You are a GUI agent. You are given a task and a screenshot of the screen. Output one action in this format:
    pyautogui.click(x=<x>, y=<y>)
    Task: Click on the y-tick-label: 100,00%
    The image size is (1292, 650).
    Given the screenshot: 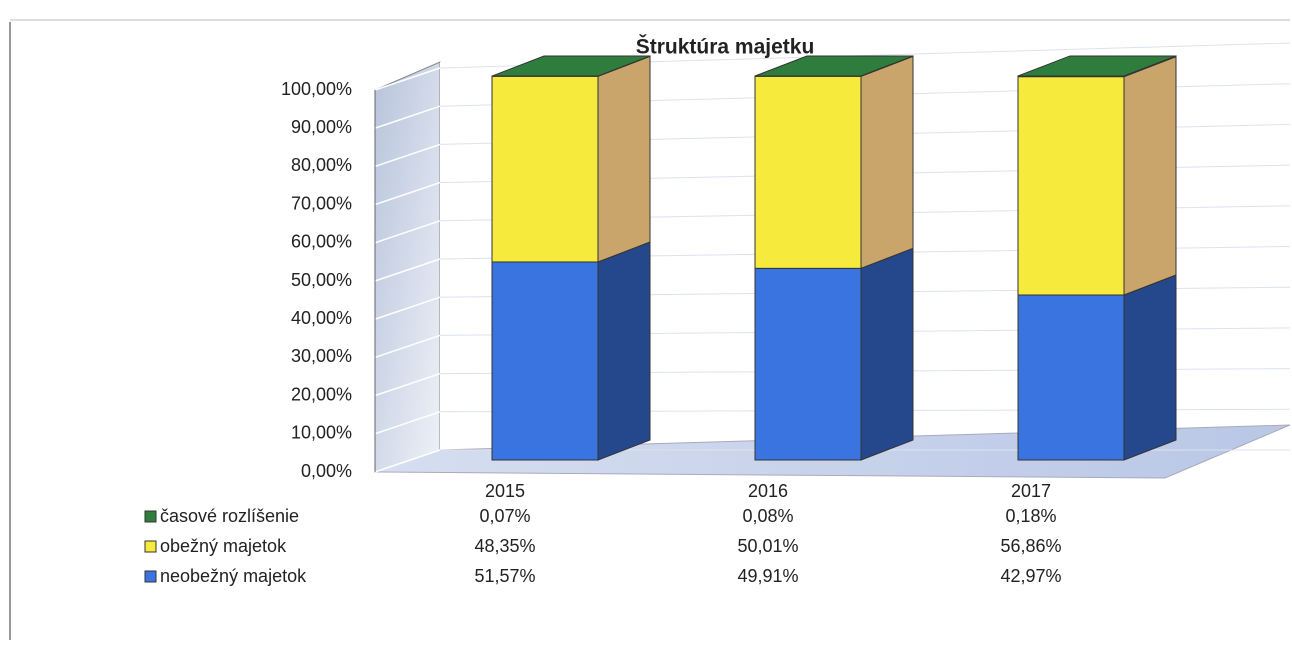 What is the action you would take?
    pyautogui.click(x=316, y=89)
    